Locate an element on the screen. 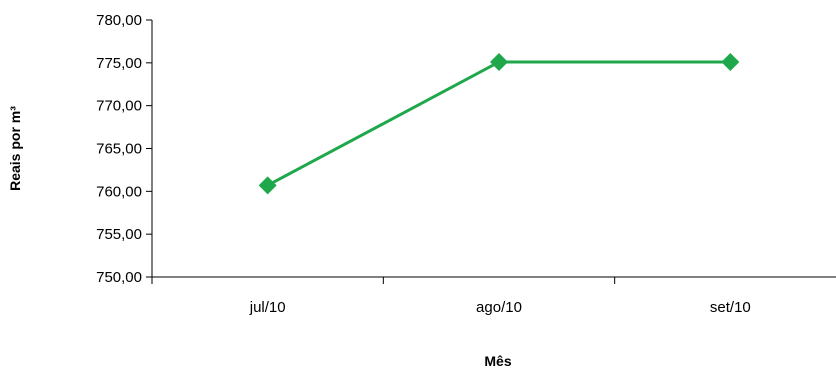 The width and height of the screenshot is (836, 373). x-tick-label: set/10 is located at coordinates (730, 307).